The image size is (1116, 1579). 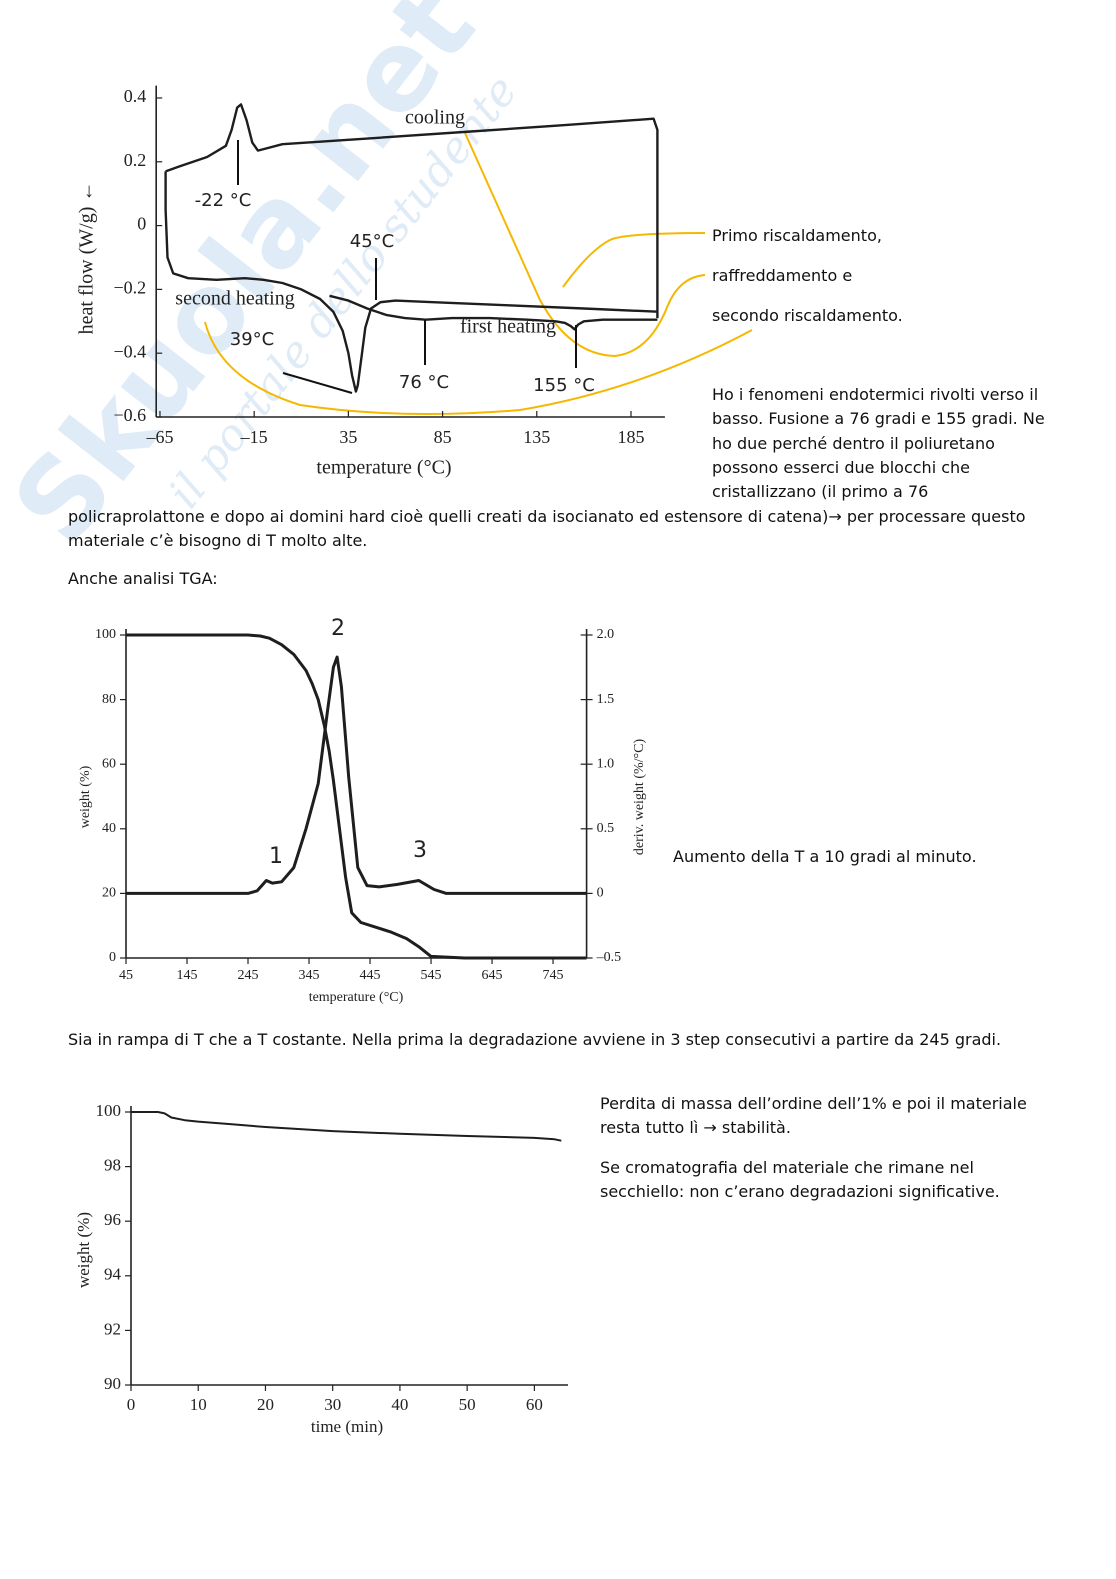 What do you see at coordinates (606, 763) in the screenshot?
I see `y2-tick-label: 1.0` at bounding box center [606, 763].